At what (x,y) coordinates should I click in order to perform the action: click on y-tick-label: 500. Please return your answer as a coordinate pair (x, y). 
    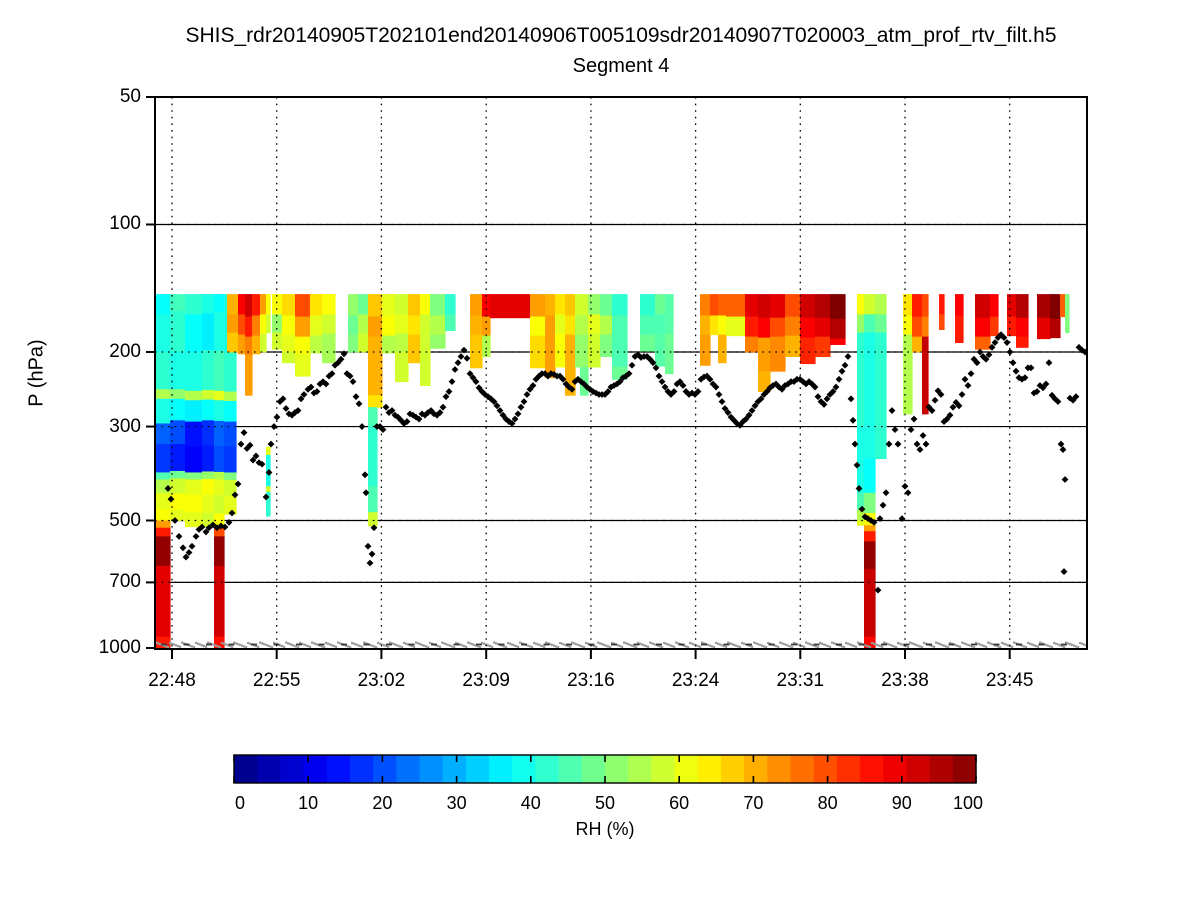
    Looking at the image, I should click on (125, 520).